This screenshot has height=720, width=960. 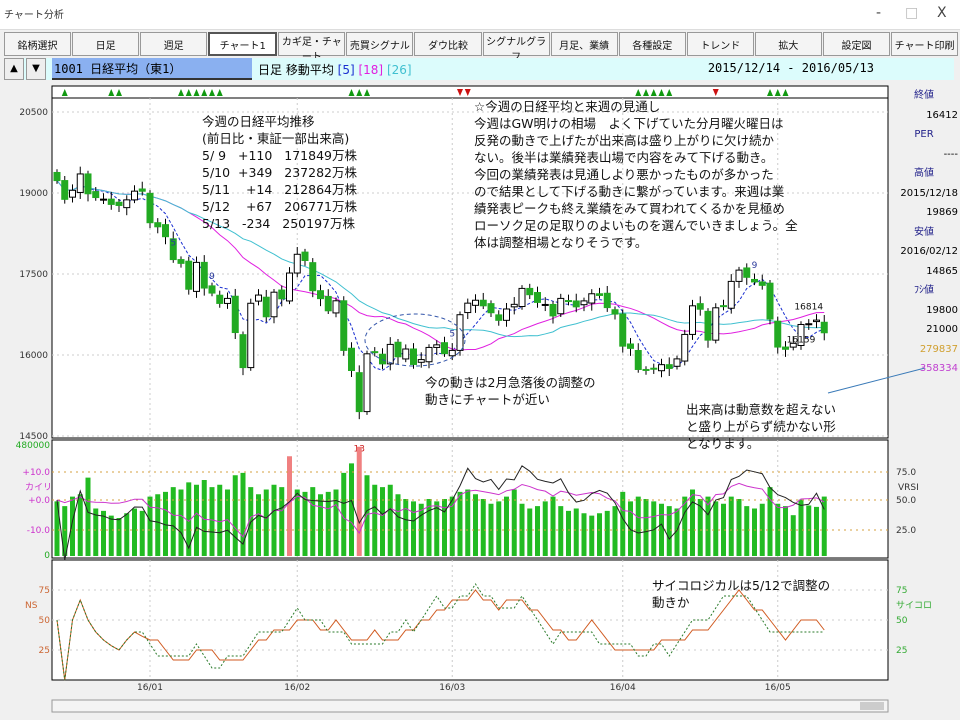 What do you see at coordinates (212, 277) in the screenshot?
I see `price-annotation-label: 9` at bounding box center [212, 277].